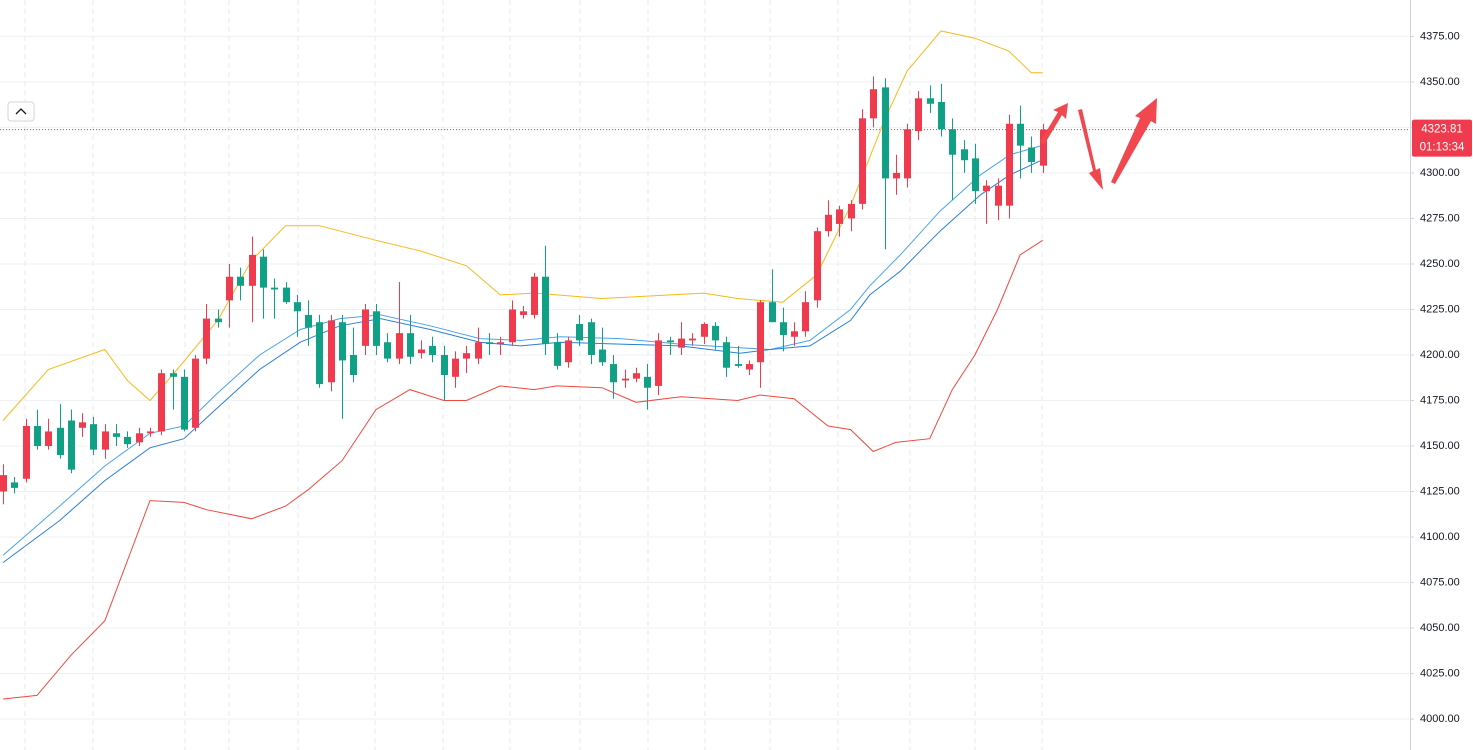  Describe the element at coordinates (1442, 130) in the screenshot. I see `last-price-label: 4323.81` at that location.